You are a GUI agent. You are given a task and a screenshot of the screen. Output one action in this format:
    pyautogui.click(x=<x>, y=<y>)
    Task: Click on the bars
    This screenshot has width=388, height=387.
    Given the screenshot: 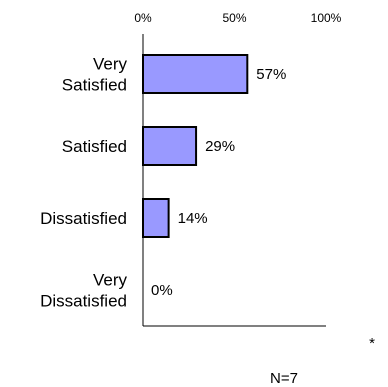 What is the action you would take?
    pyautogui.click(x=195, y=146)
    